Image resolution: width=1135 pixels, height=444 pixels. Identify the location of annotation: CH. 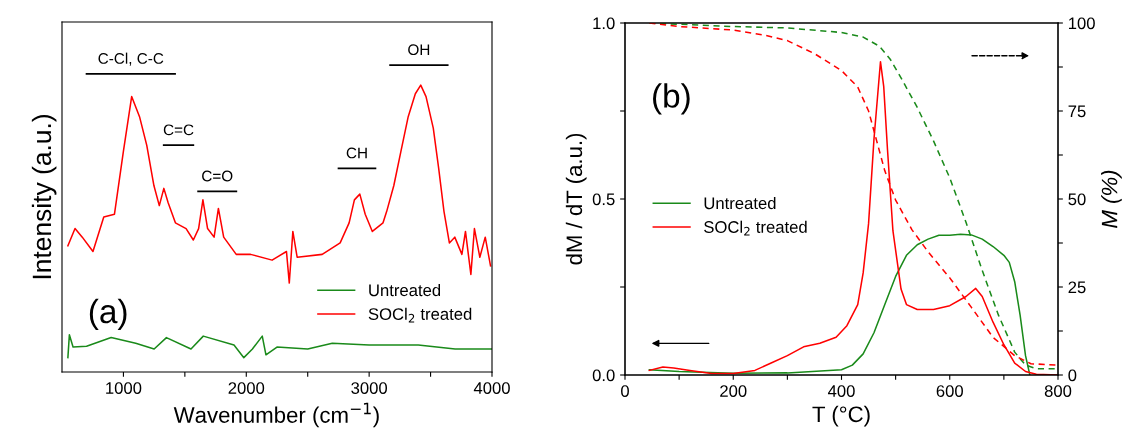
(356, 153).